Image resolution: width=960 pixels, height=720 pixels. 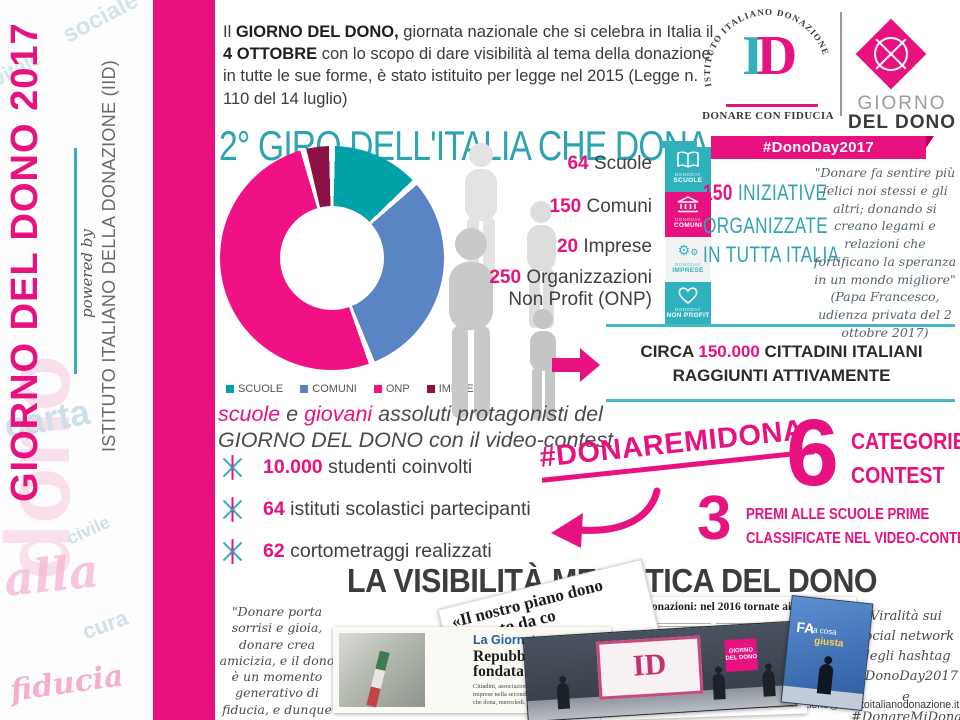 What do you see at coordinates (391, 389) in the screenshot?
I see `legend-item: ONP` at bounding box center [391, 389].